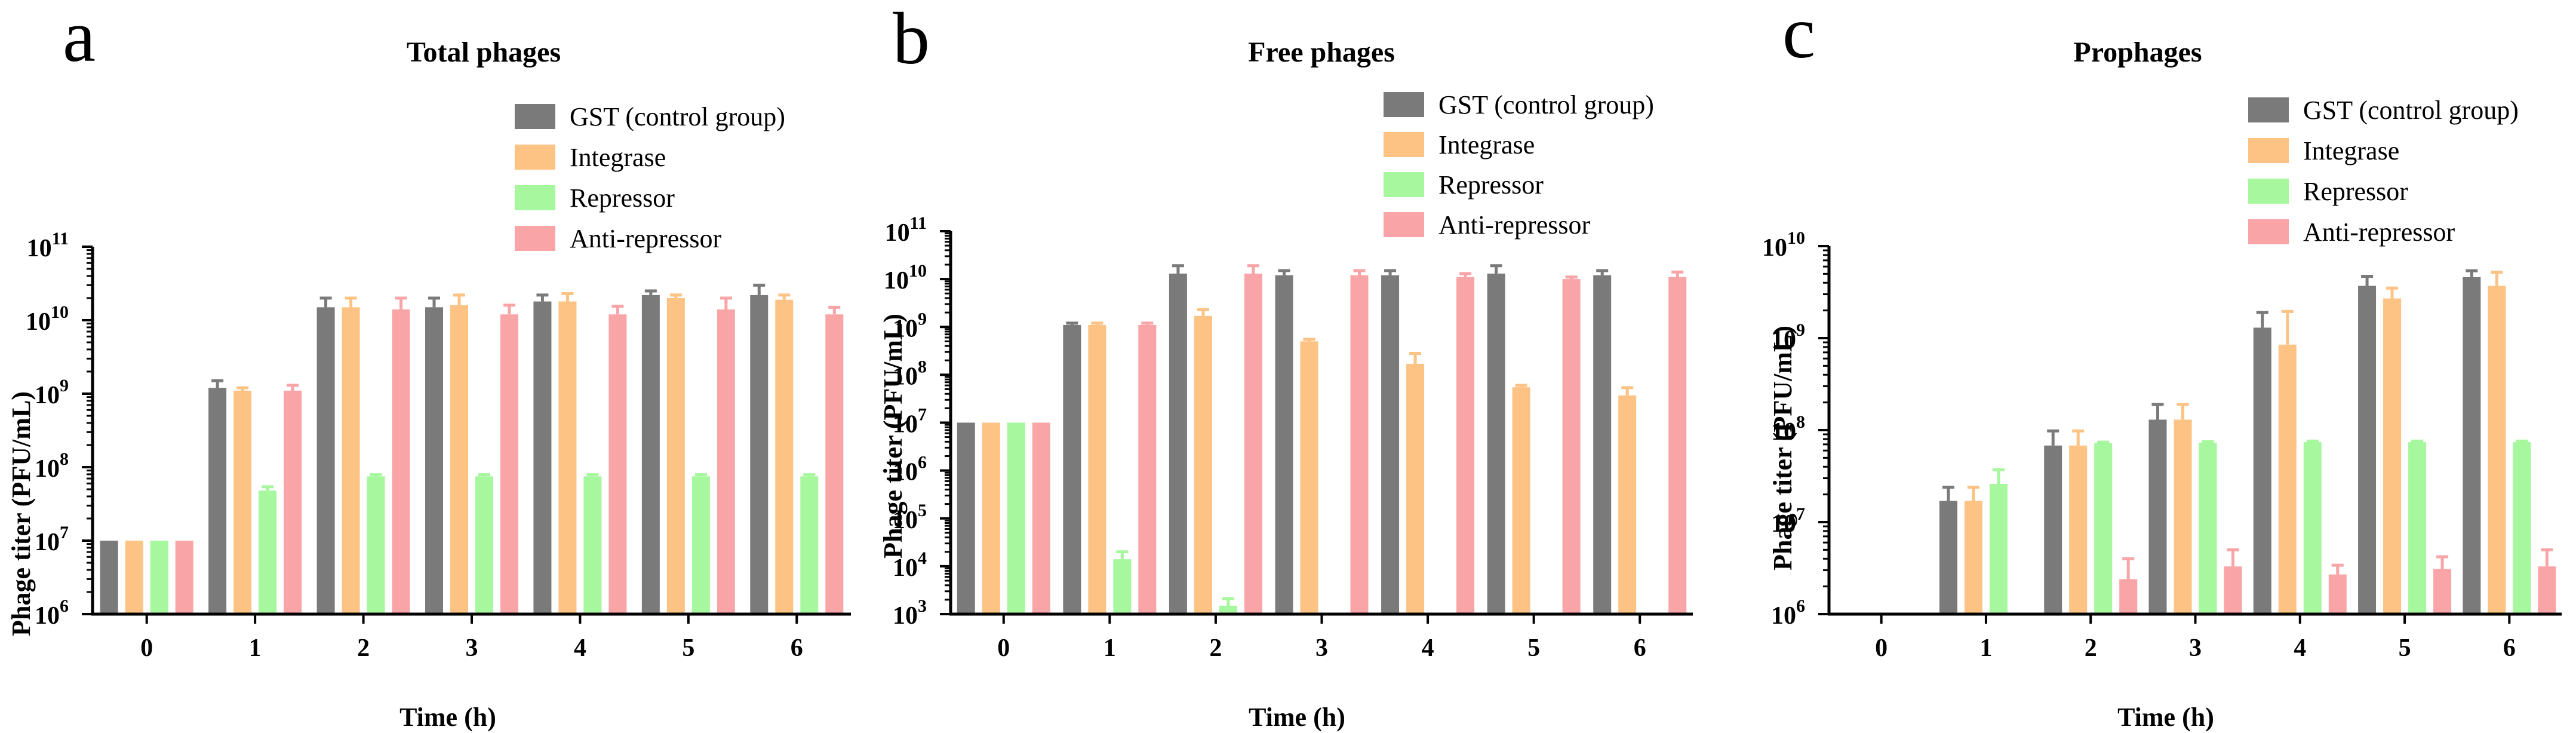 This screenshot has height=733, width=2576. What do you see at coordinates (1514, 225) in the screenshot?
I see `legend-label: Anti-repressor` at bounding box center [1514, 225].